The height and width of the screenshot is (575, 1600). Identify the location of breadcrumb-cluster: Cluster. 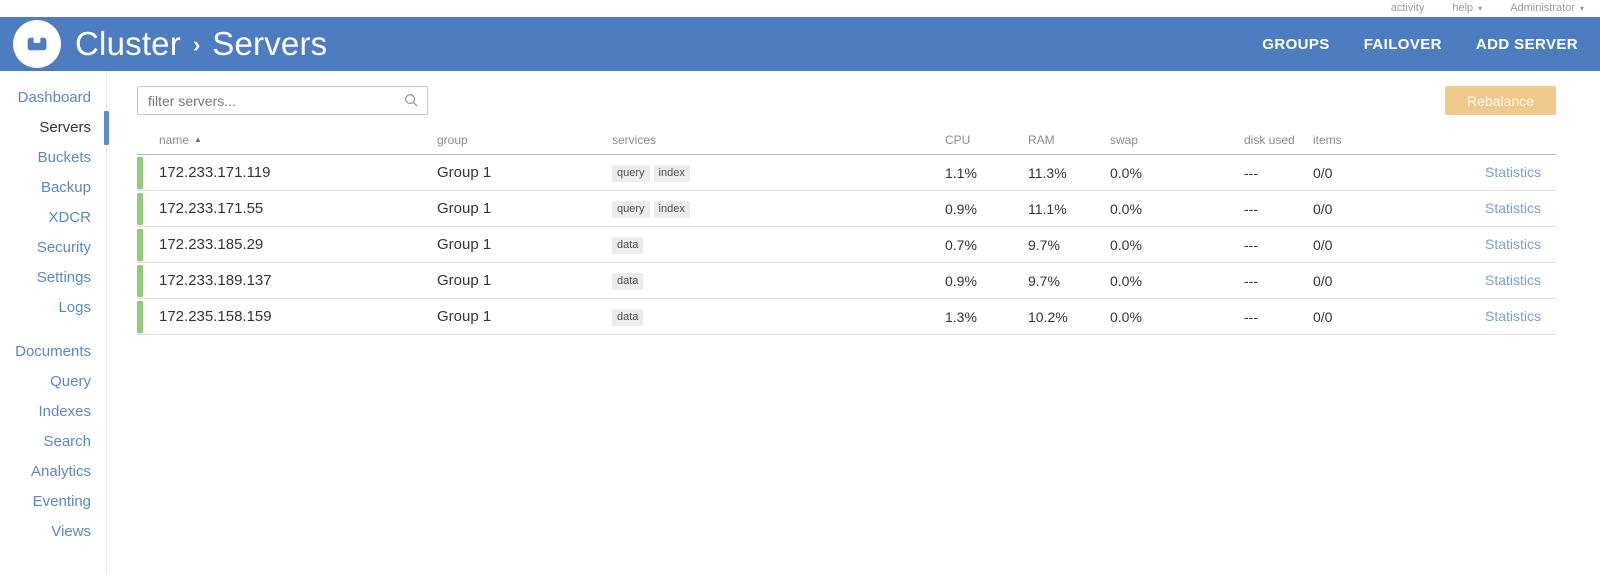
(128, 43).